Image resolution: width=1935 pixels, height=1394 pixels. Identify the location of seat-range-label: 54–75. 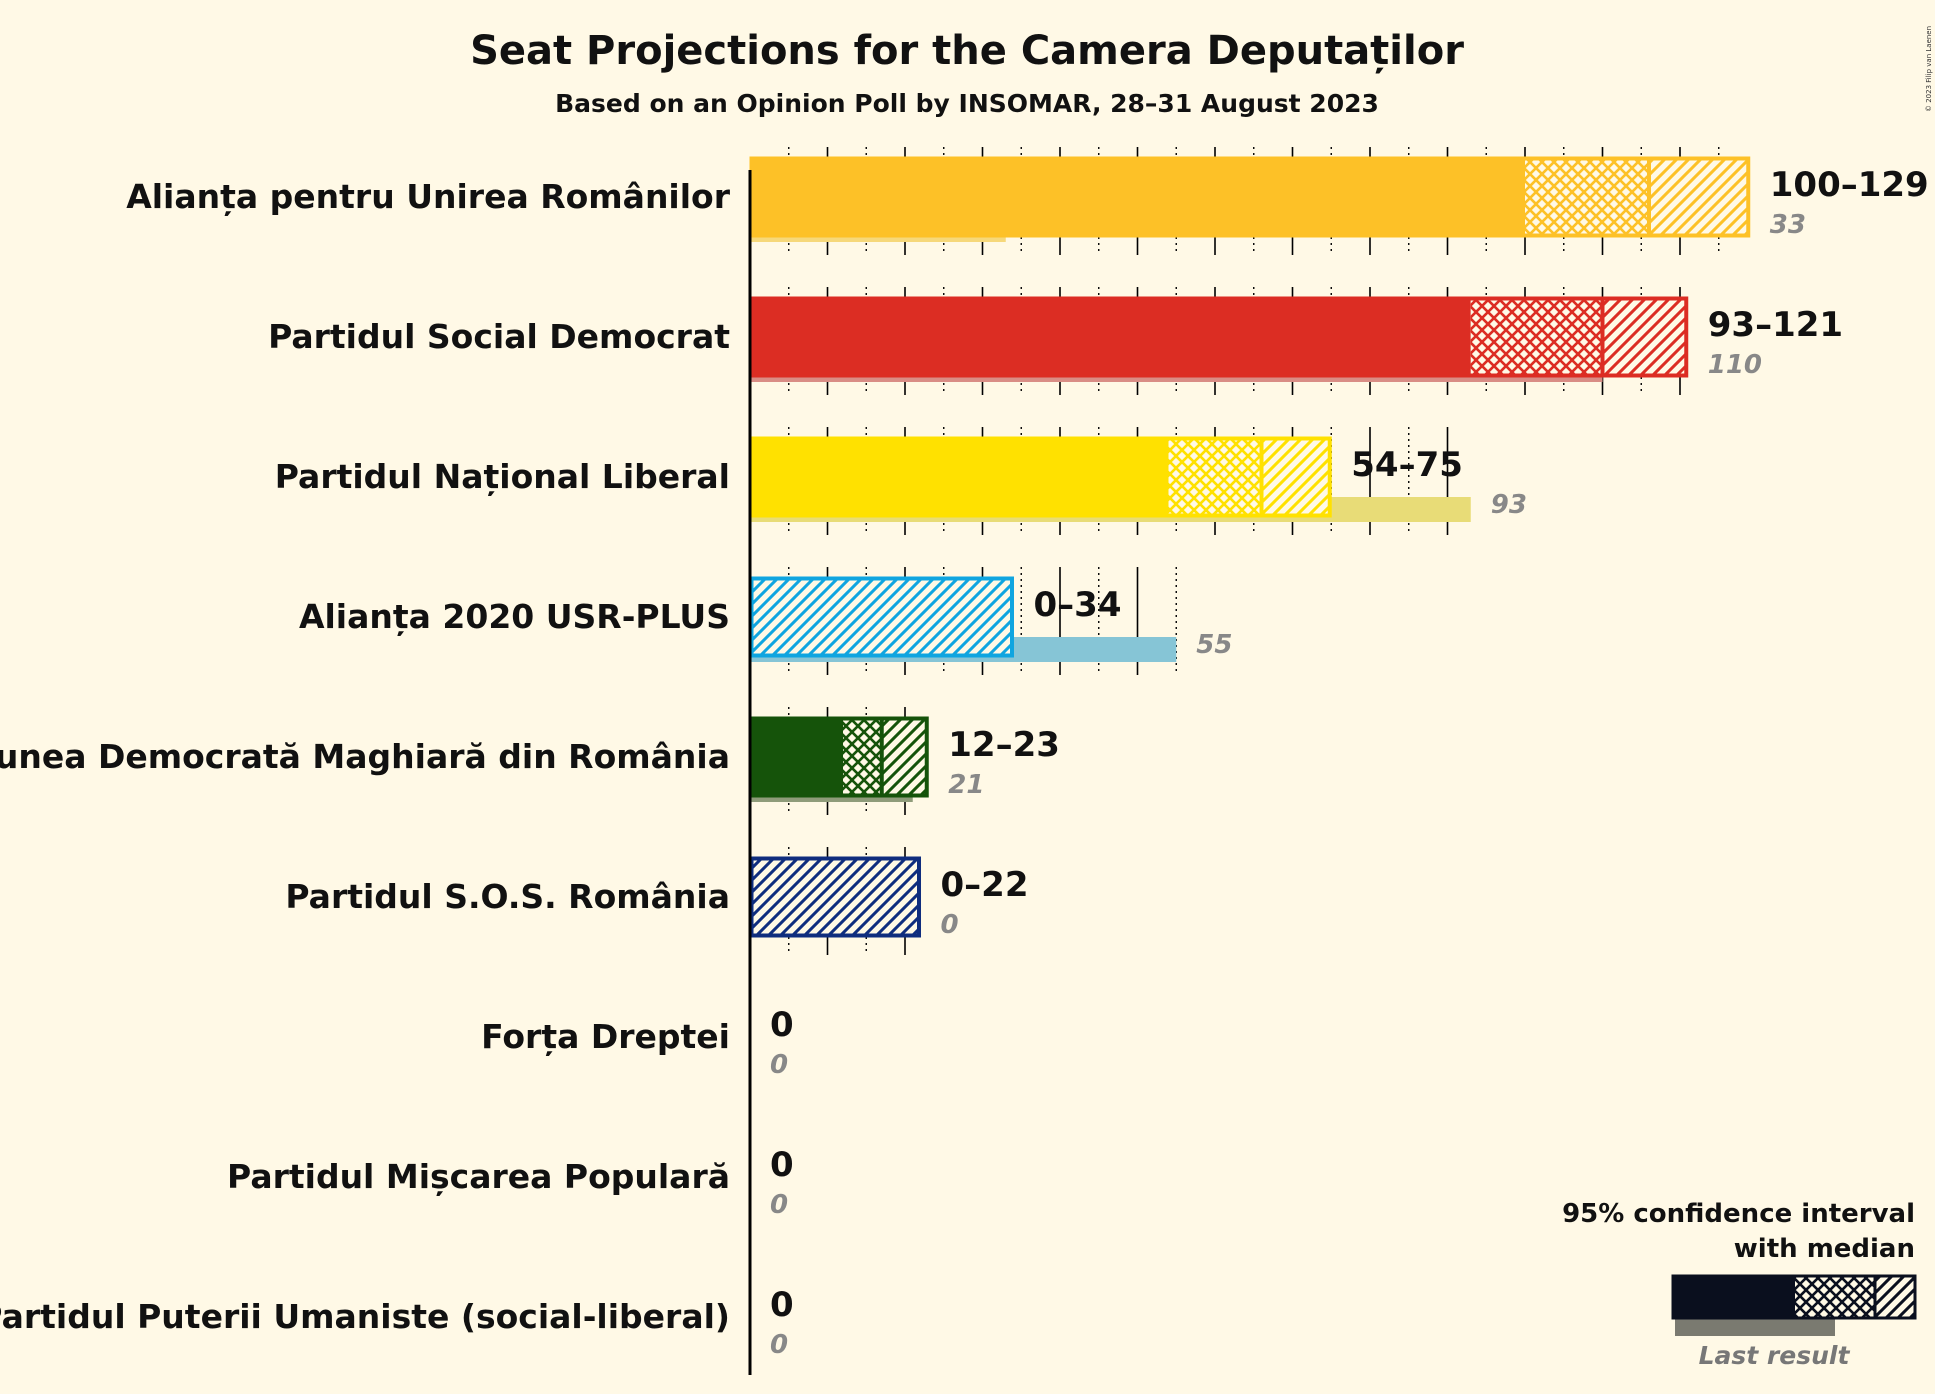
(1407, 465).